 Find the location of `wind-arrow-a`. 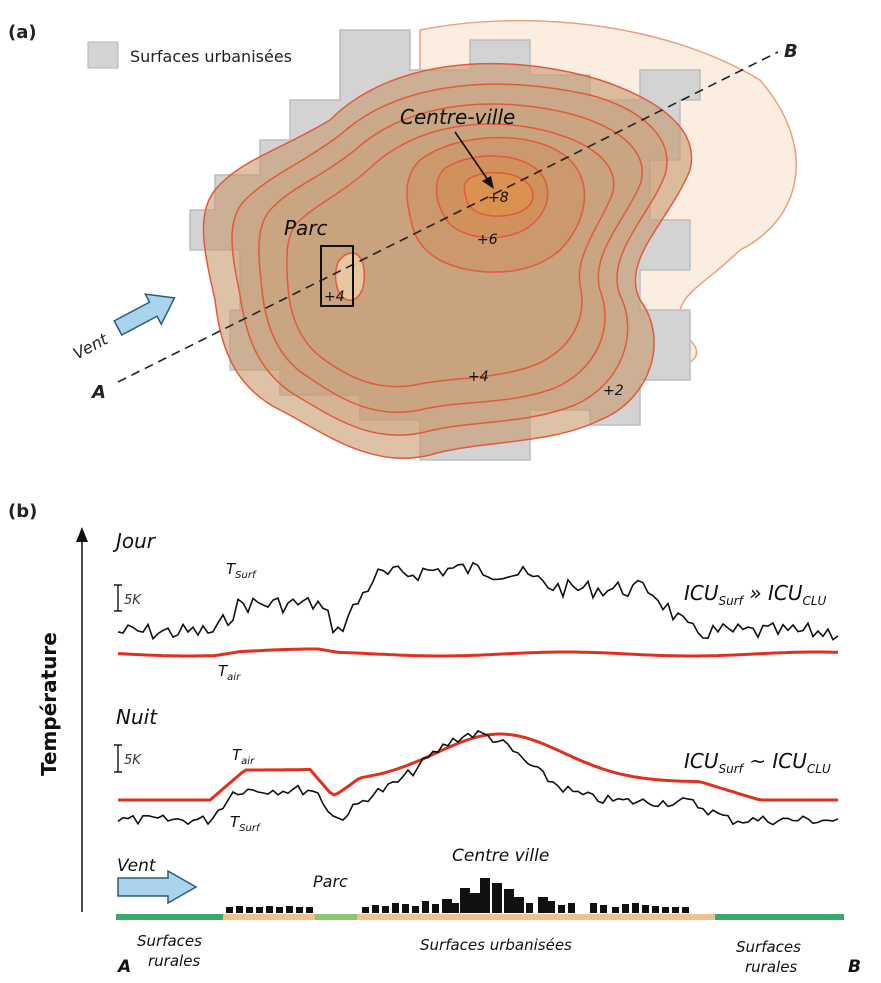

wind-arrow-a is located at coordinates (144, 315).